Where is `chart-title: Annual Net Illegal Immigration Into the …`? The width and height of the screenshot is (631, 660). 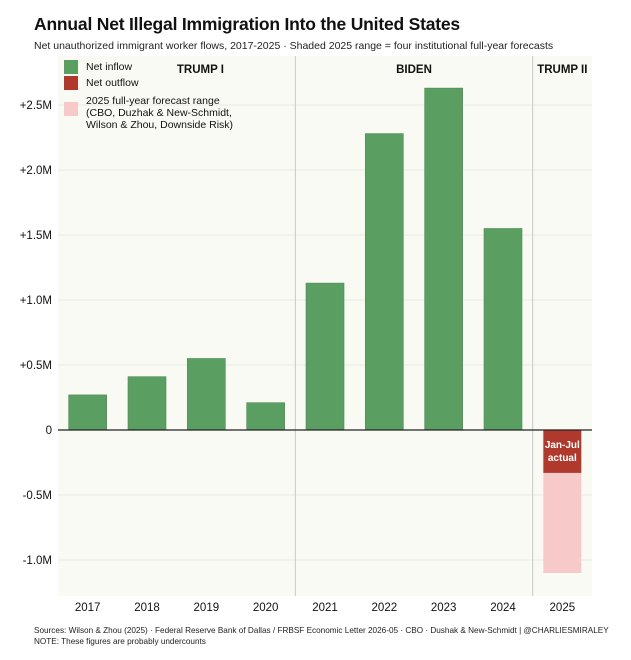
chart-title: Annual Net Illegal Immigration Into the … is located at coordinates (247, 24).